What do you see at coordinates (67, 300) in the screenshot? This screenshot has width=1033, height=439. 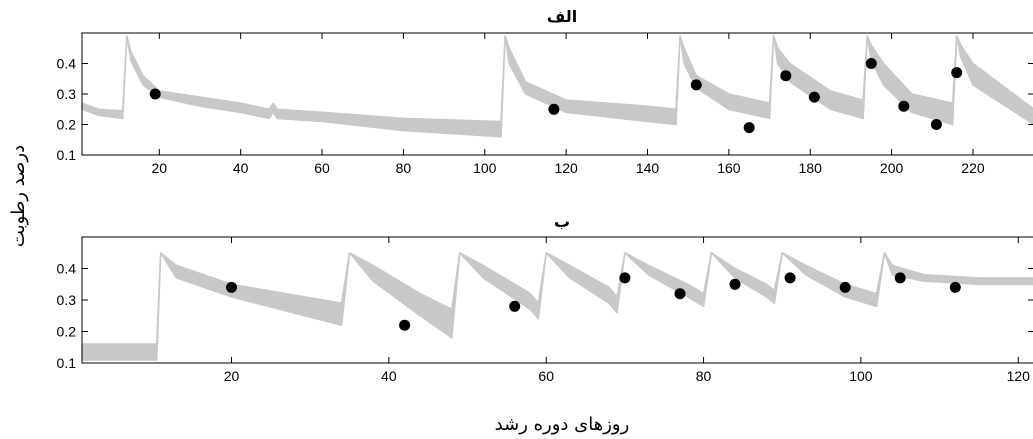 I see `panel-b-y-tick-label: 0.3` at bounding box center [67, 300].